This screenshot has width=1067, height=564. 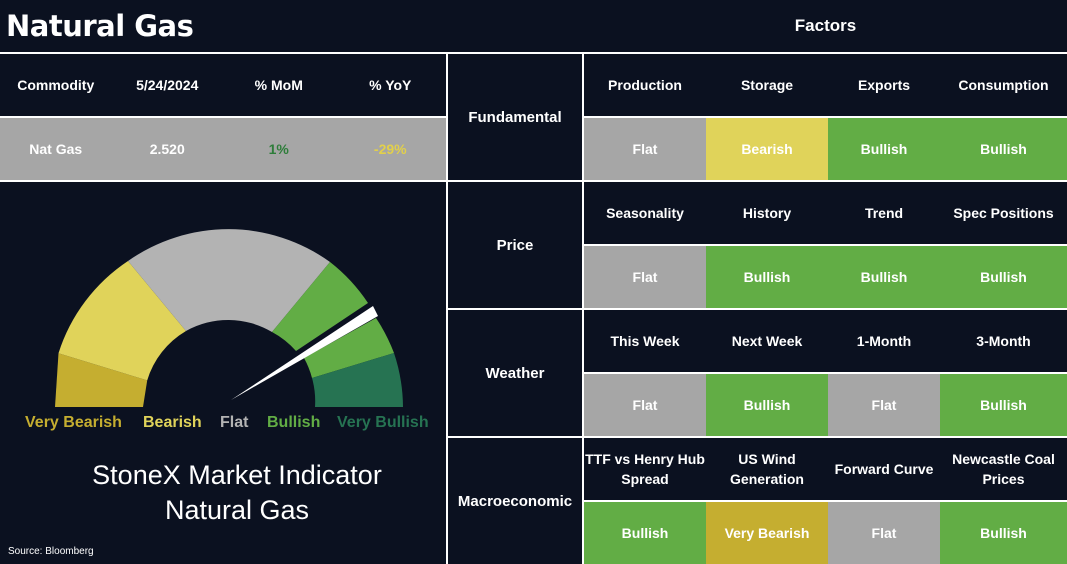 I want to click on factor-value: Very Bearish, so click(x=767, y=533).